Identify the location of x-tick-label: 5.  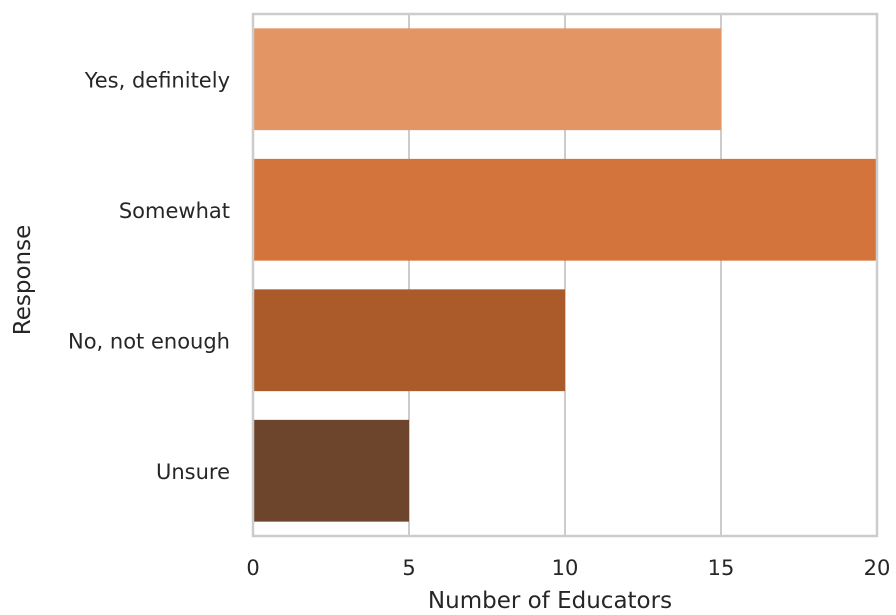
(408, 568).